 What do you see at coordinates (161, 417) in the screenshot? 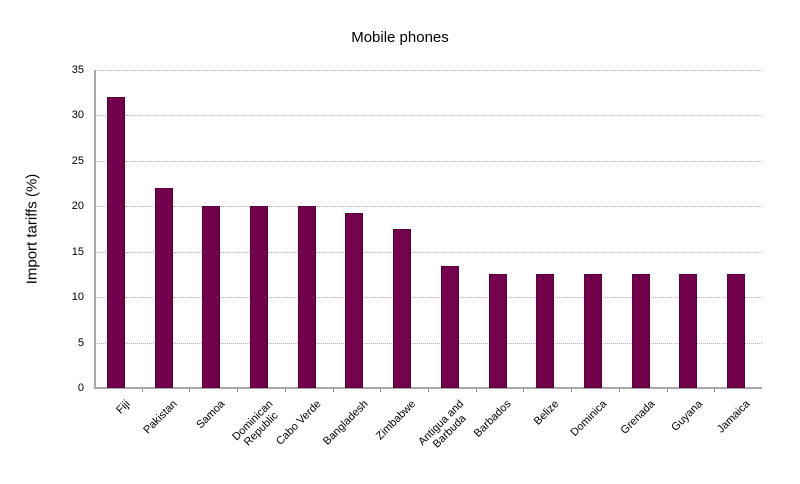
I see `x-tick-label: Pakistan` at bounding box center [161, 417].